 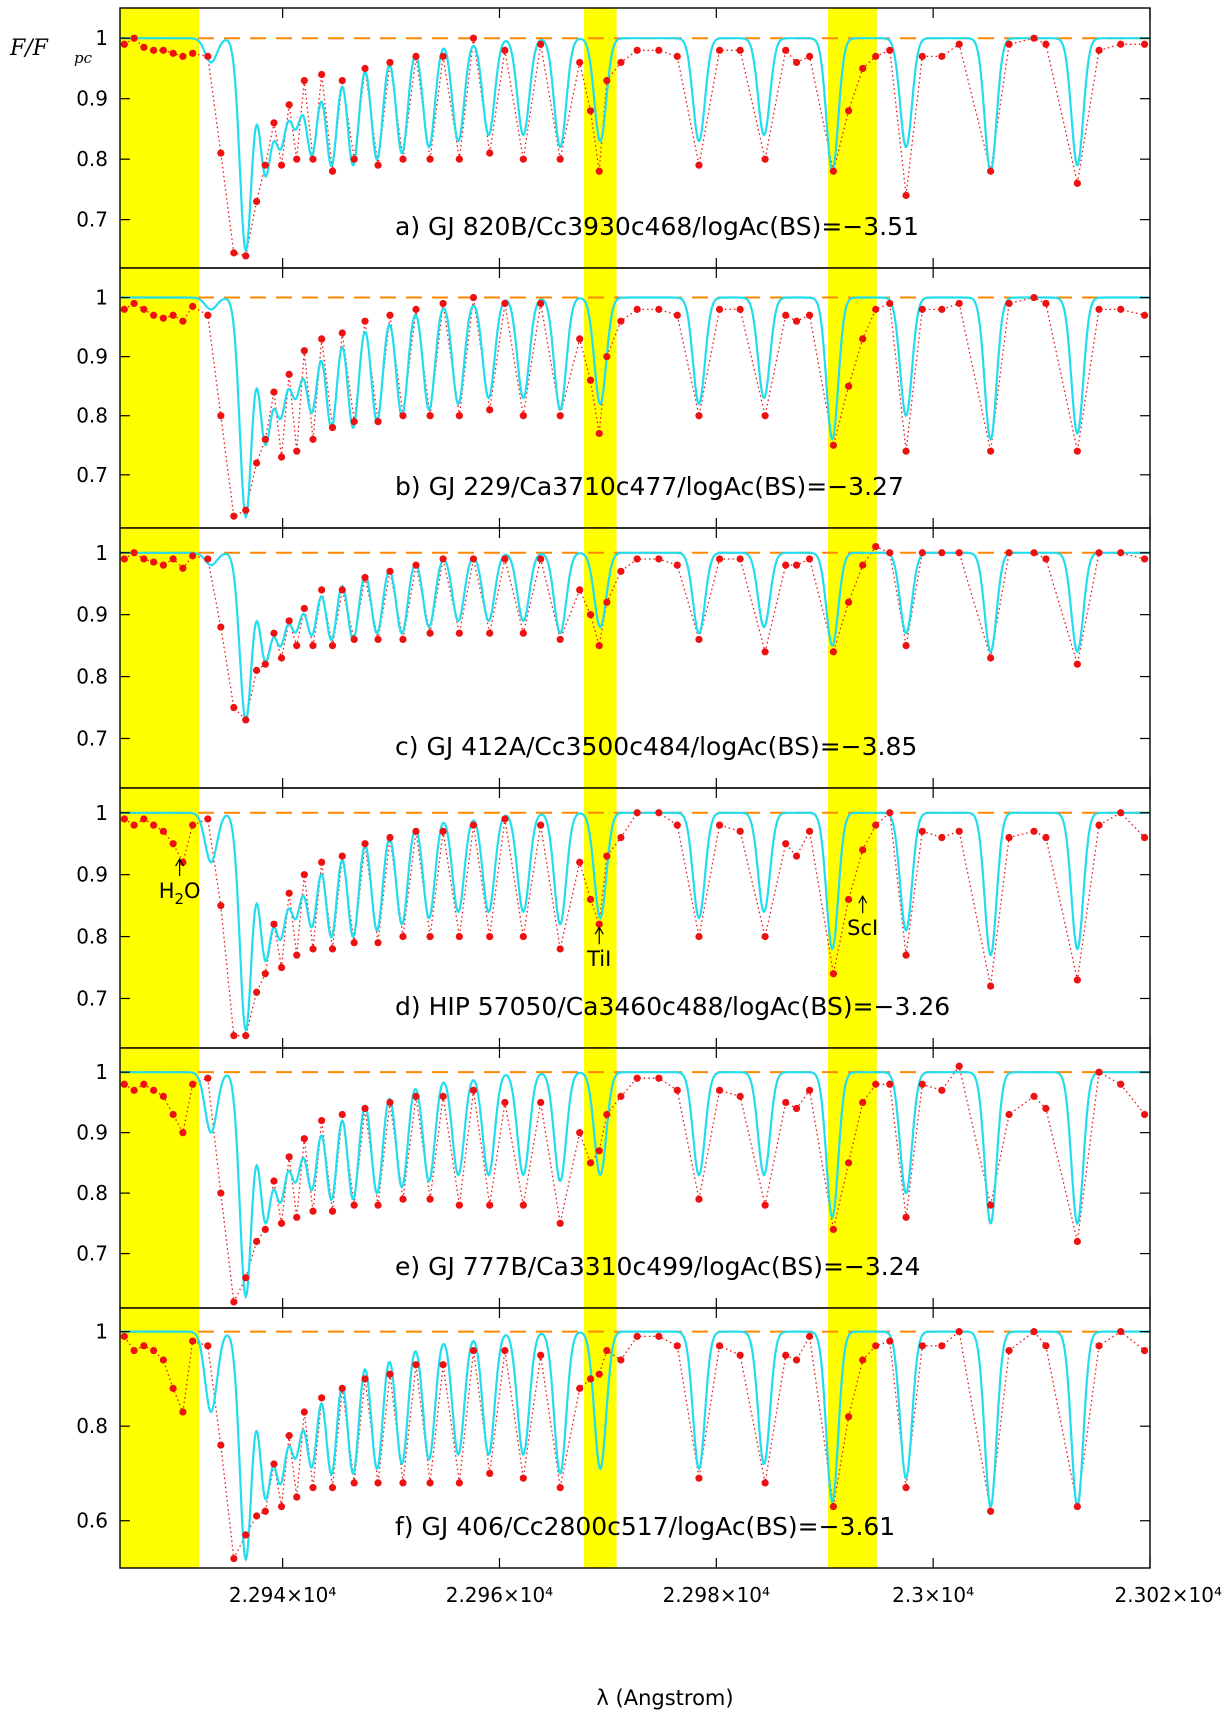 What do you see at coordinates (645, 1526) in the screenshot?
I see `panel-label: f) GJ 406/Cc2800c517/logAc(BS)=−3.61` at bounding box center [645, 1526].